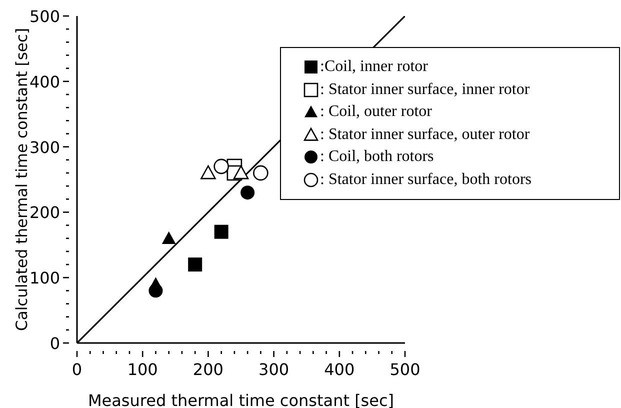 This screenshot has width=621, height=408. Describe the element at coordinates (142, 369) in the screenshot. I see `x-tick-label: 100` at that location.